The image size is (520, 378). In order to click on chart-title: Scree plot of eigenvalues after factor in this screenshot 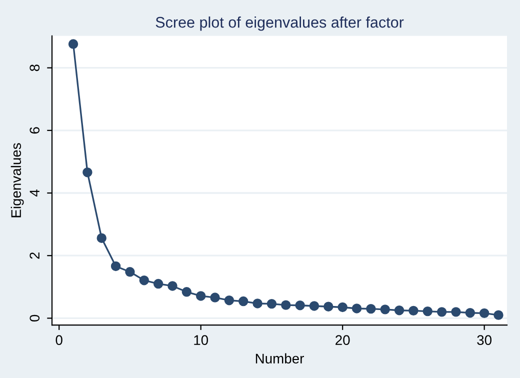, I will do `click(280, 23)`.